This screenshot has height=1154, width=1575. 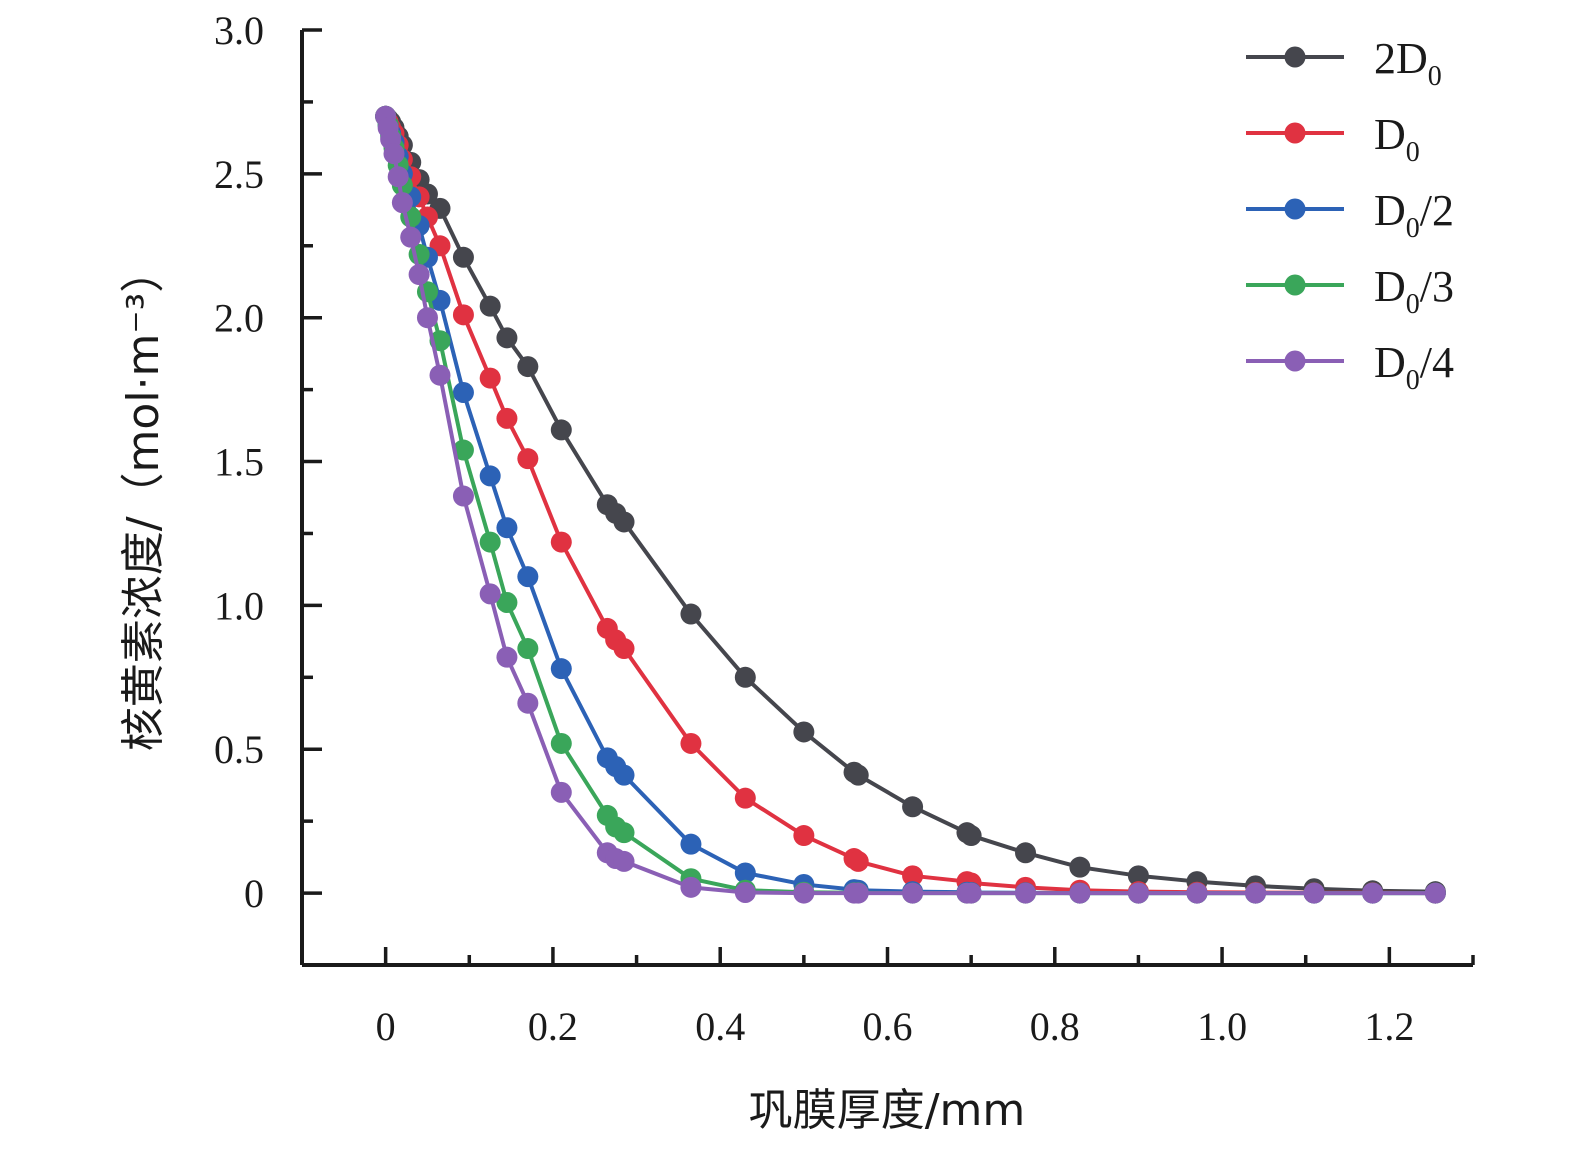 I want to click on y-tick-label: 0.5, so click(x=239, y=749).